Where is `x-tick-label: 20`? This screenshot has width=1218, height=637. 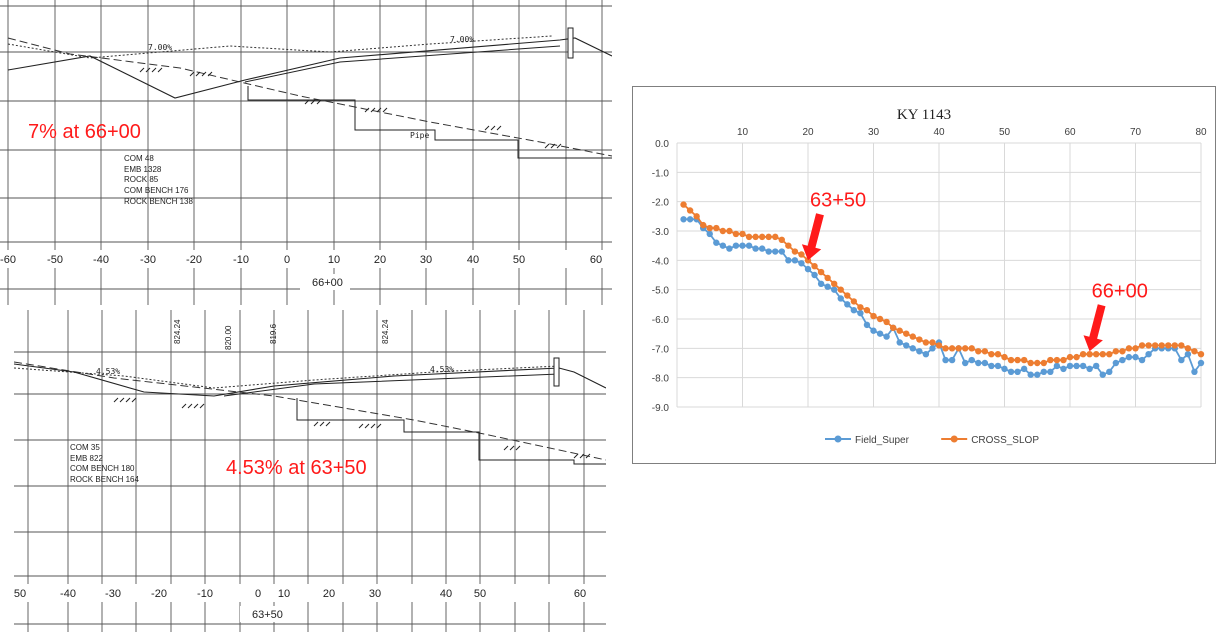
x-tick-label: 20 is located at coordinates (808, 132).